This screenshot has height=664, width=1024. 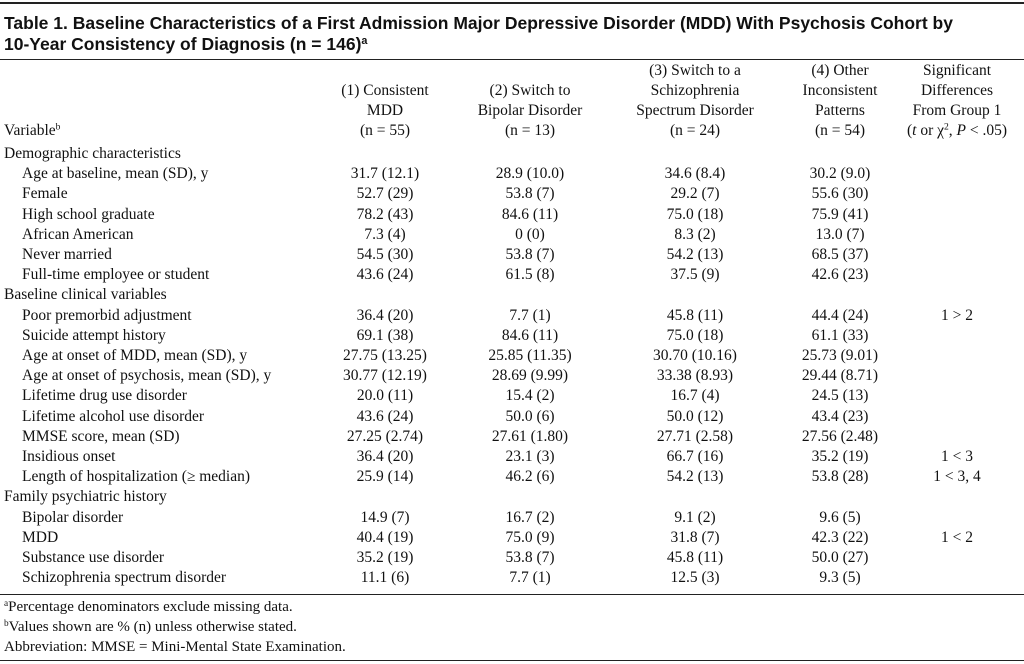 I want to click on header-cell: (2) Switch to Bipolar Disorder (n = 13), so click(x=530, y=102).